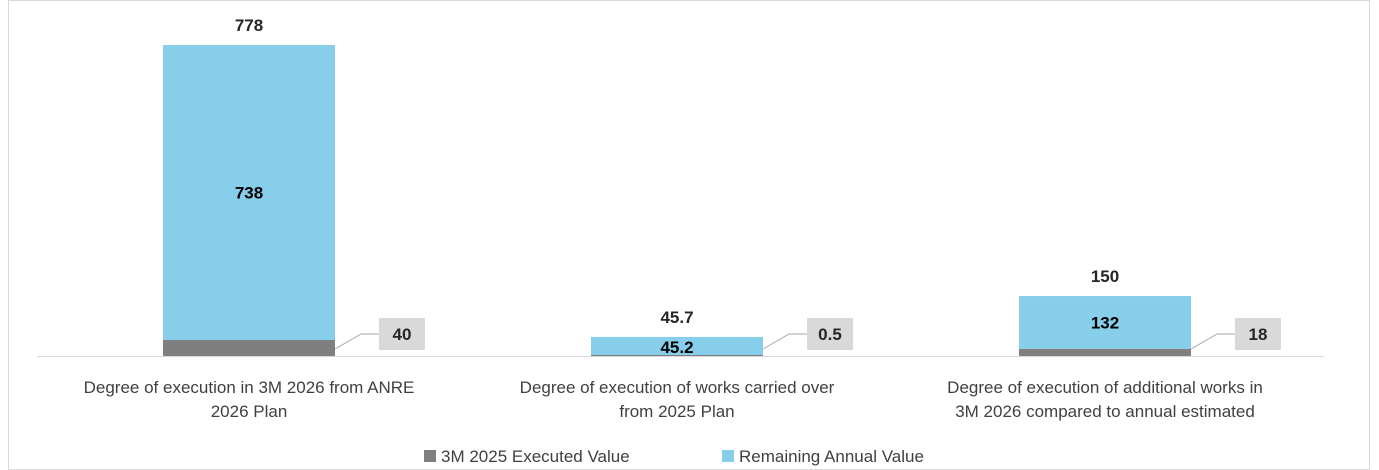 This screenshot has height=470, width=1379. Describe the element at coordinates (1105, 276) in the screenshot. I see `total-value-label-3: 150` at that location.